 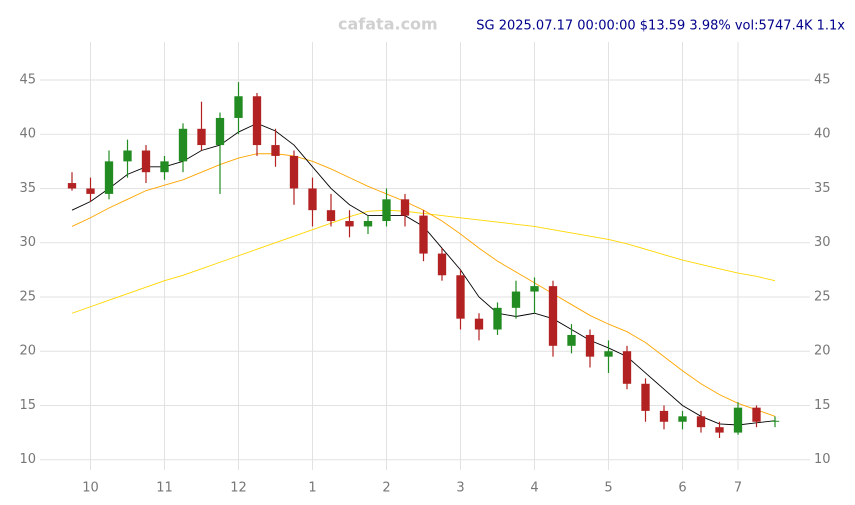 I want to click on watermark: cafata.com, so click(x=388, y=24).